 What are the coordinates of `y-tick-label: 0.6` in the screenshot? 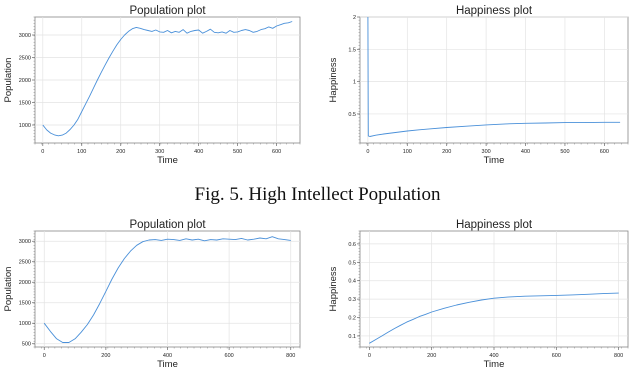 It's located at (352, 245).